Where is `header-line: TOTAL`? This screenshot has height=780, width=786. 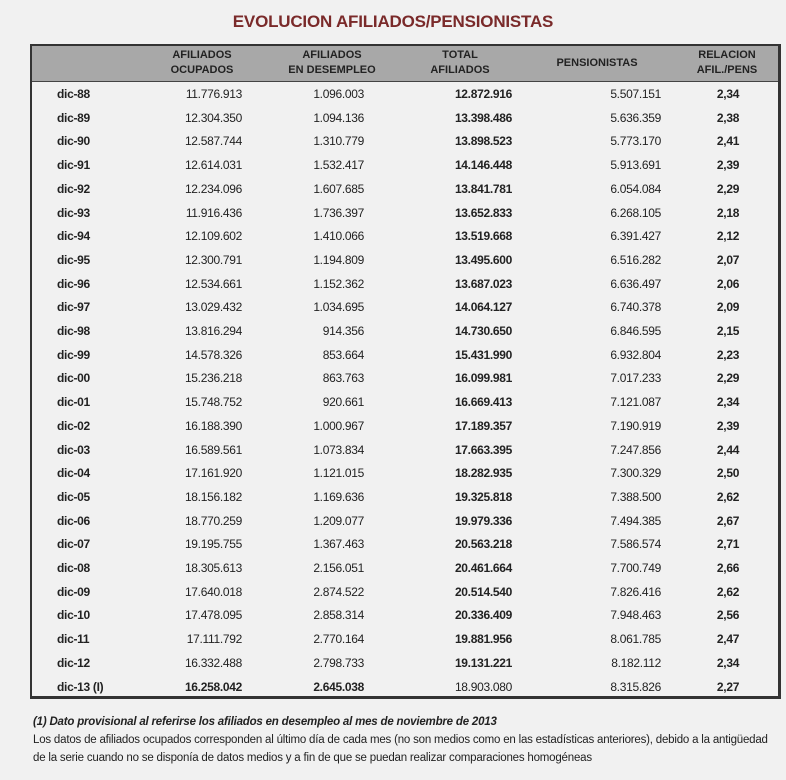
header-line: TOTAL is located at coordinates (460, 55).